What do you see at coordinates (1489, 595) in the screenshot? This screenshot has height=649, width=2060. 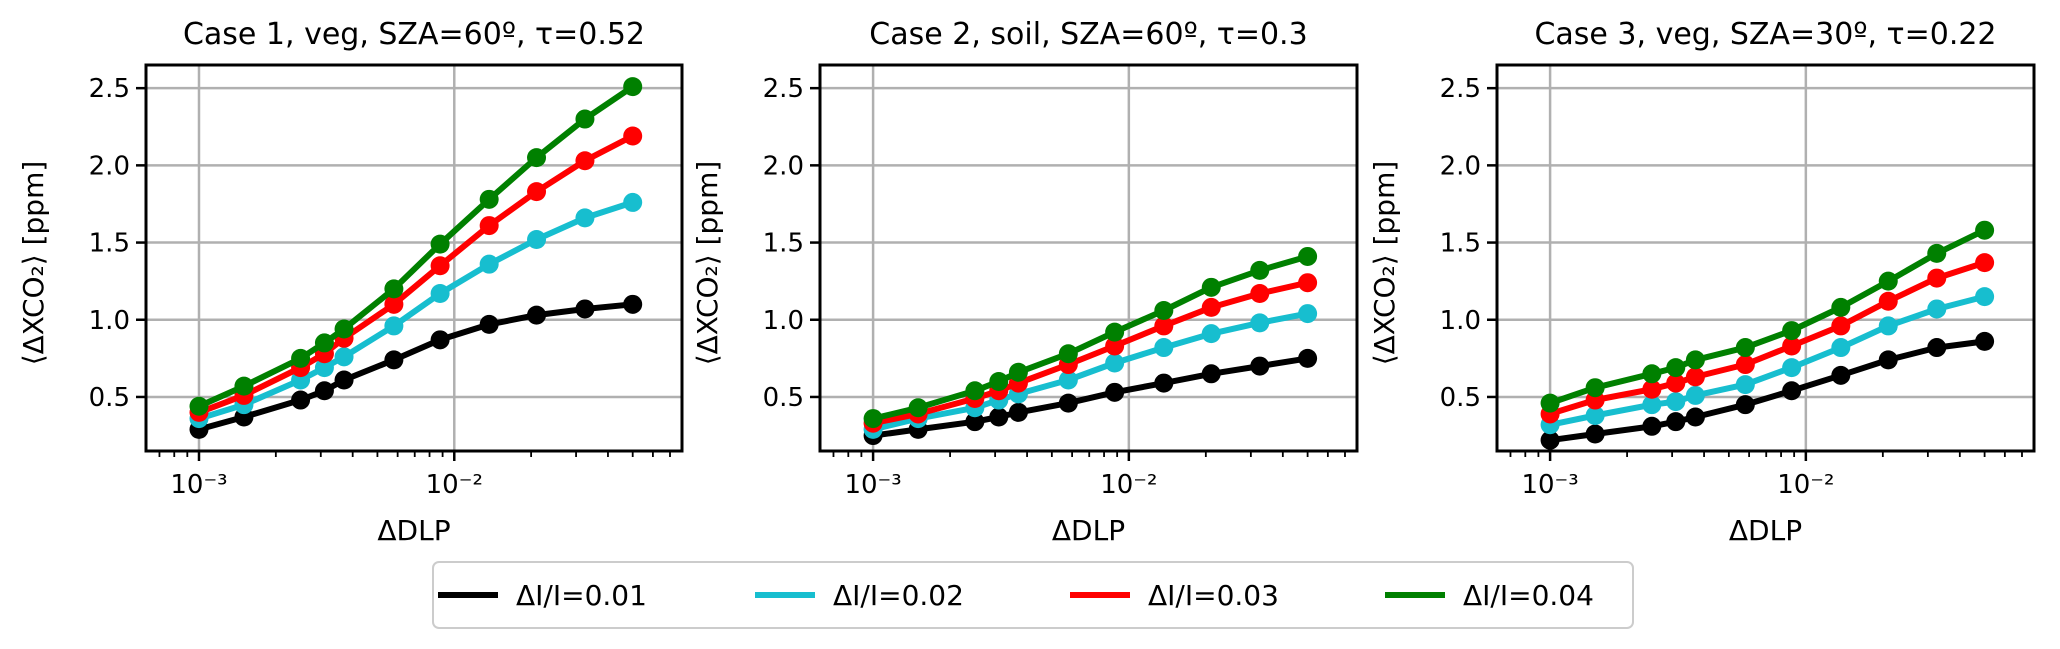 I see `legend-item-4: ΔI/I=0.04` at bounding box center [1489, 595].